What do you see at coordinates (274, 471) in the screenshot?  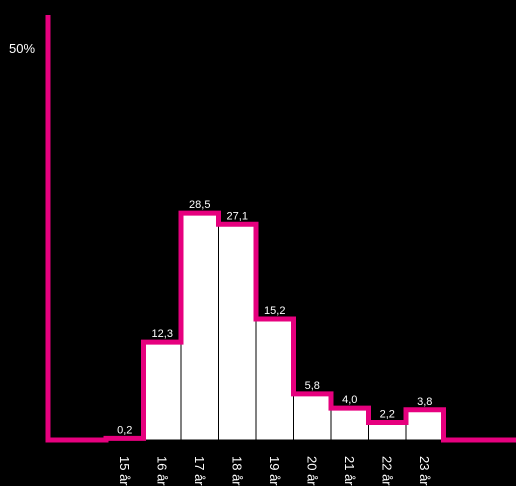 I see `category-label-4: 19 år` at bounding box center [274, 471].